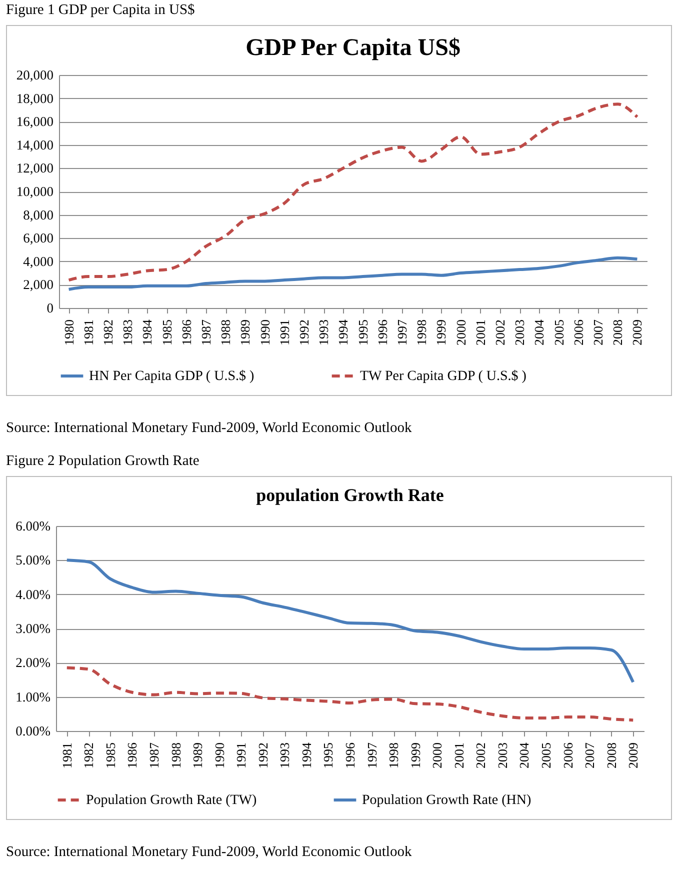  Describe the element at coordinates (35, 144) in the screenshot. I see `y-tick-label: 14,000` at that location.